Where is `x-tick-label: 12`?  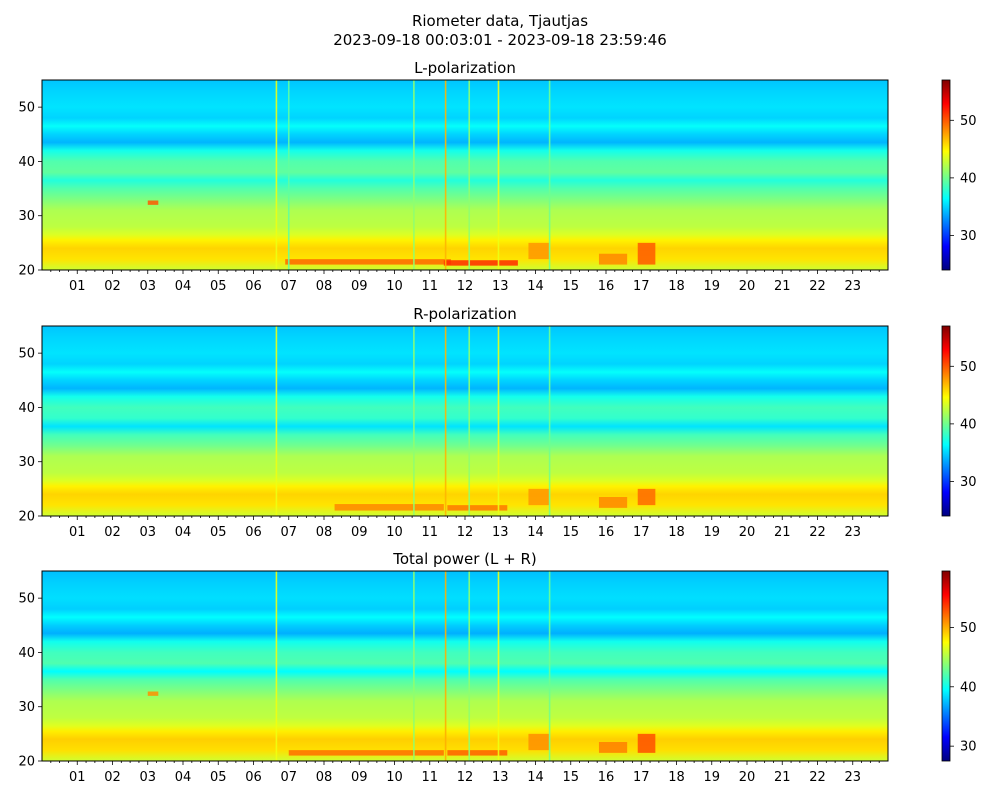
x-tick-label: 12 is located at coordinates (465, 286).